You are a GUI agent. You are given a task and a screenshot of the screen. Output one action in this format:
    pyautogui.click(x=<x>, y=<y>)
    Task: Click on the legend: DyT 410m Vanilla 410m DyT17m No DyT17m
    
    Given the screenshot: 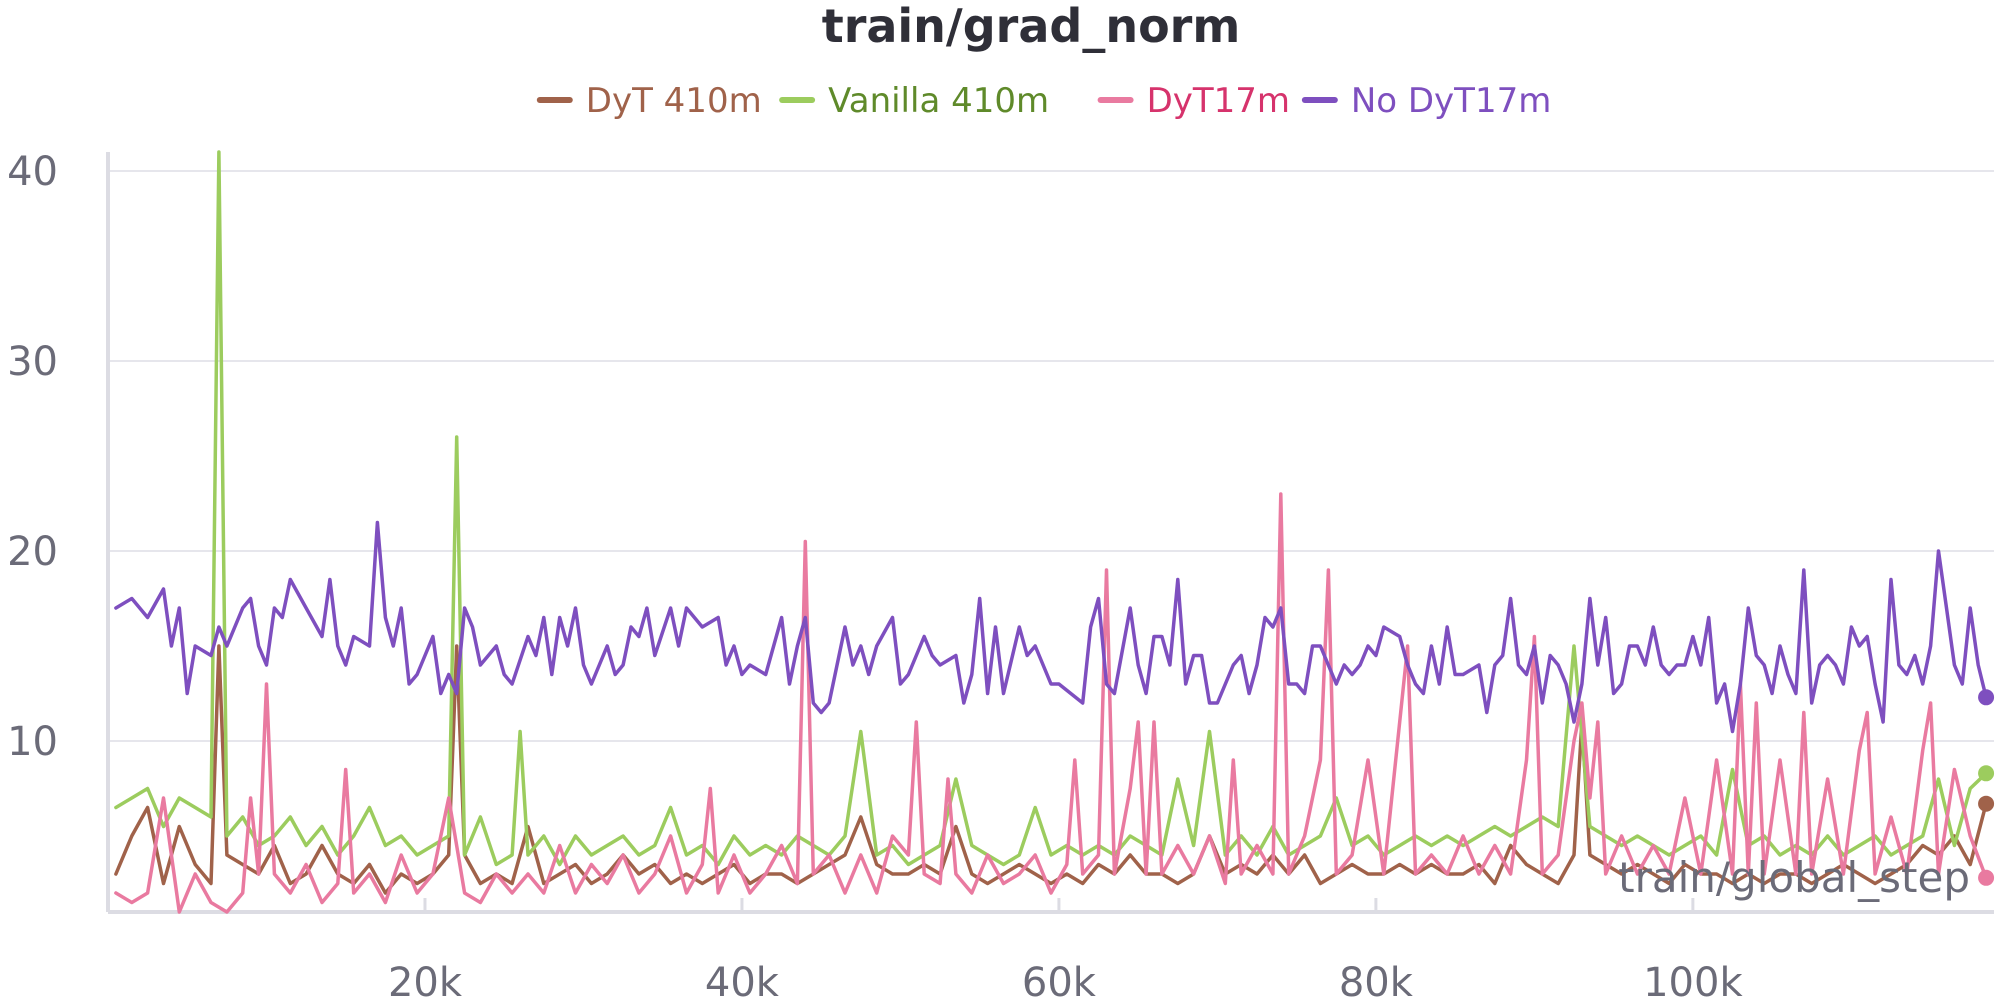 What is the action you would take?
    pyautogui.click(x=1044, y=101)
    